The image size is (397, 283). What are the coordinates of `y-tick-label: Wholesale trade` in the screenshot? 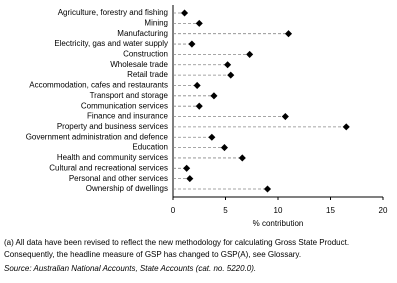 It's located at (139, 64).